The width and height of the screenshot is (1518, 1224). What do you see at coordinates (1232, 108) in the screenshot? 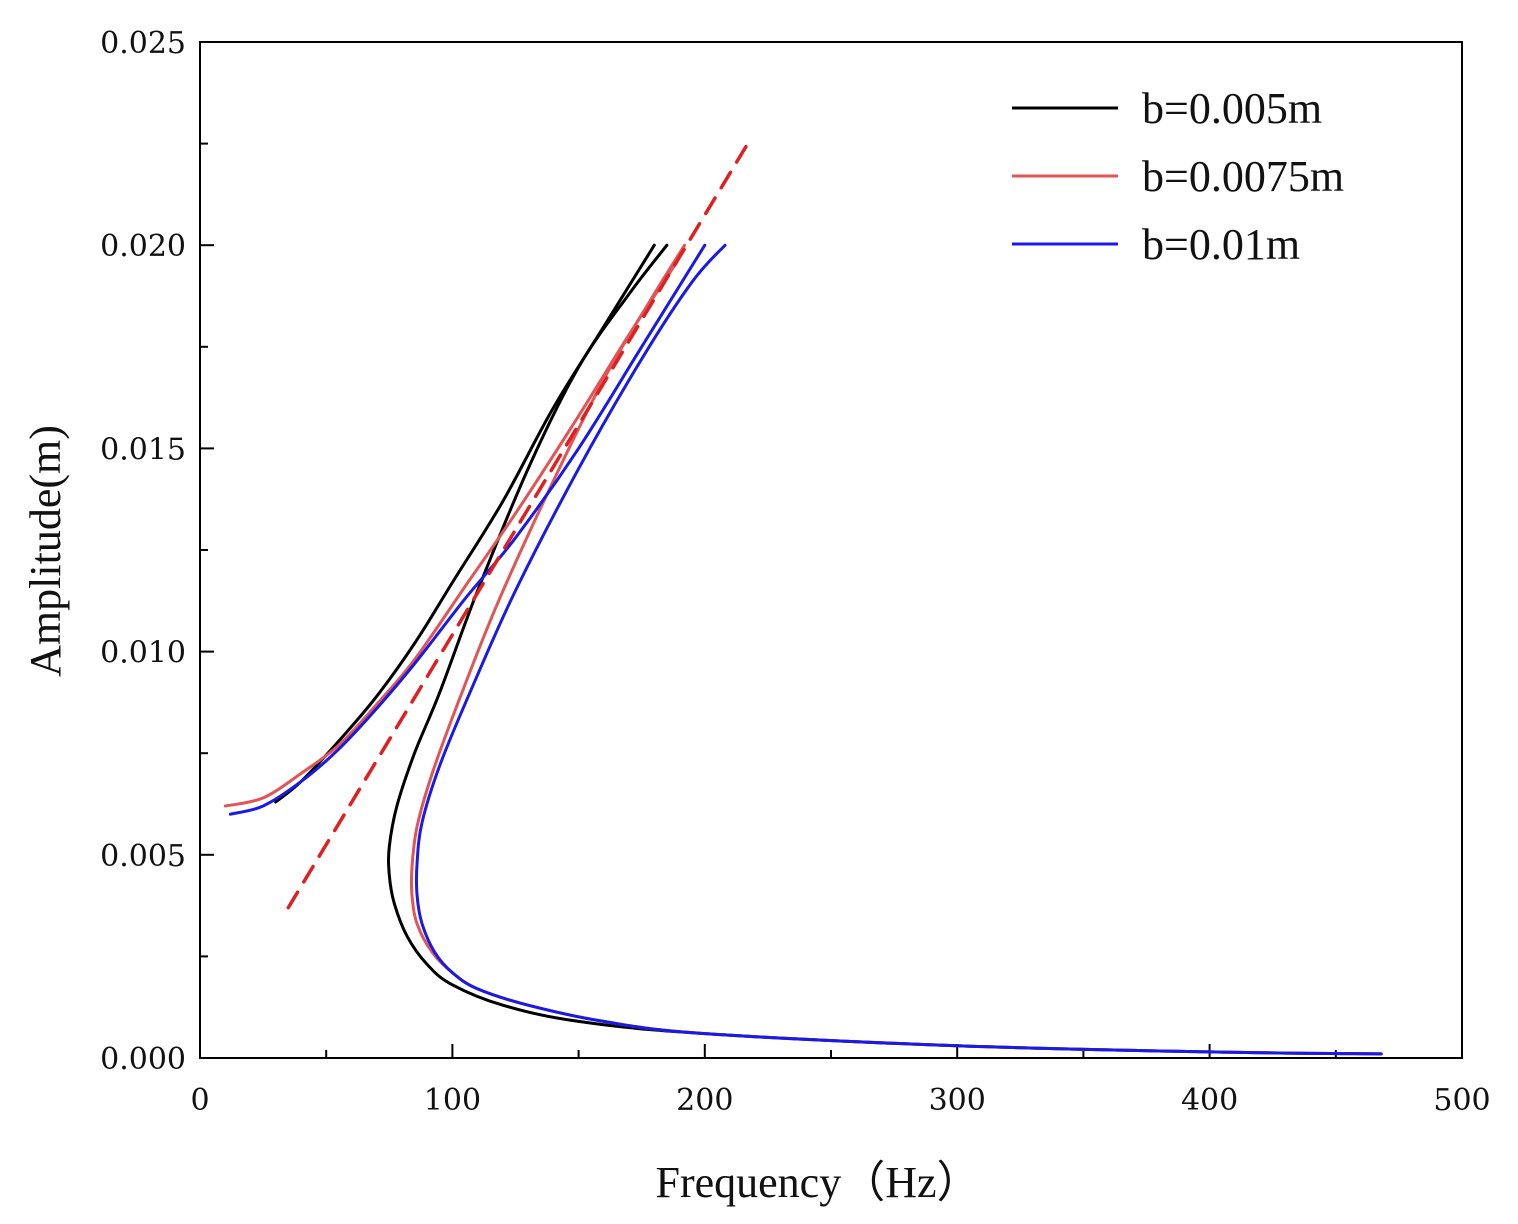
I see `legend-label-b-0-005m: b=0.005m` at bounding box center [1232, 108].